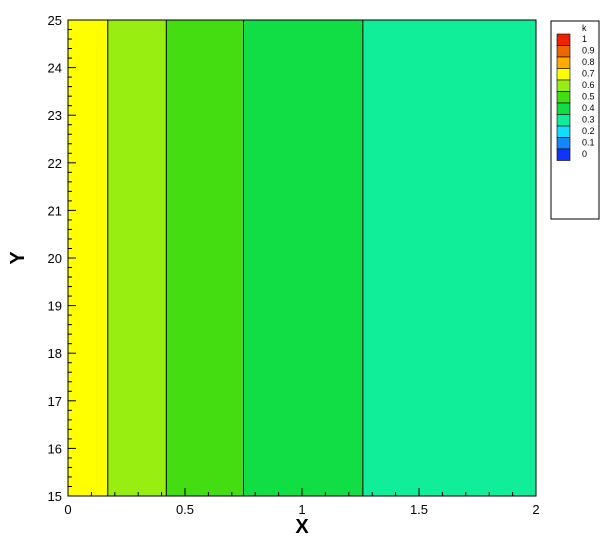  Describe the element at coordinates (55, 401) in the screenshot. I see `y-tick-label: 17` at that location.